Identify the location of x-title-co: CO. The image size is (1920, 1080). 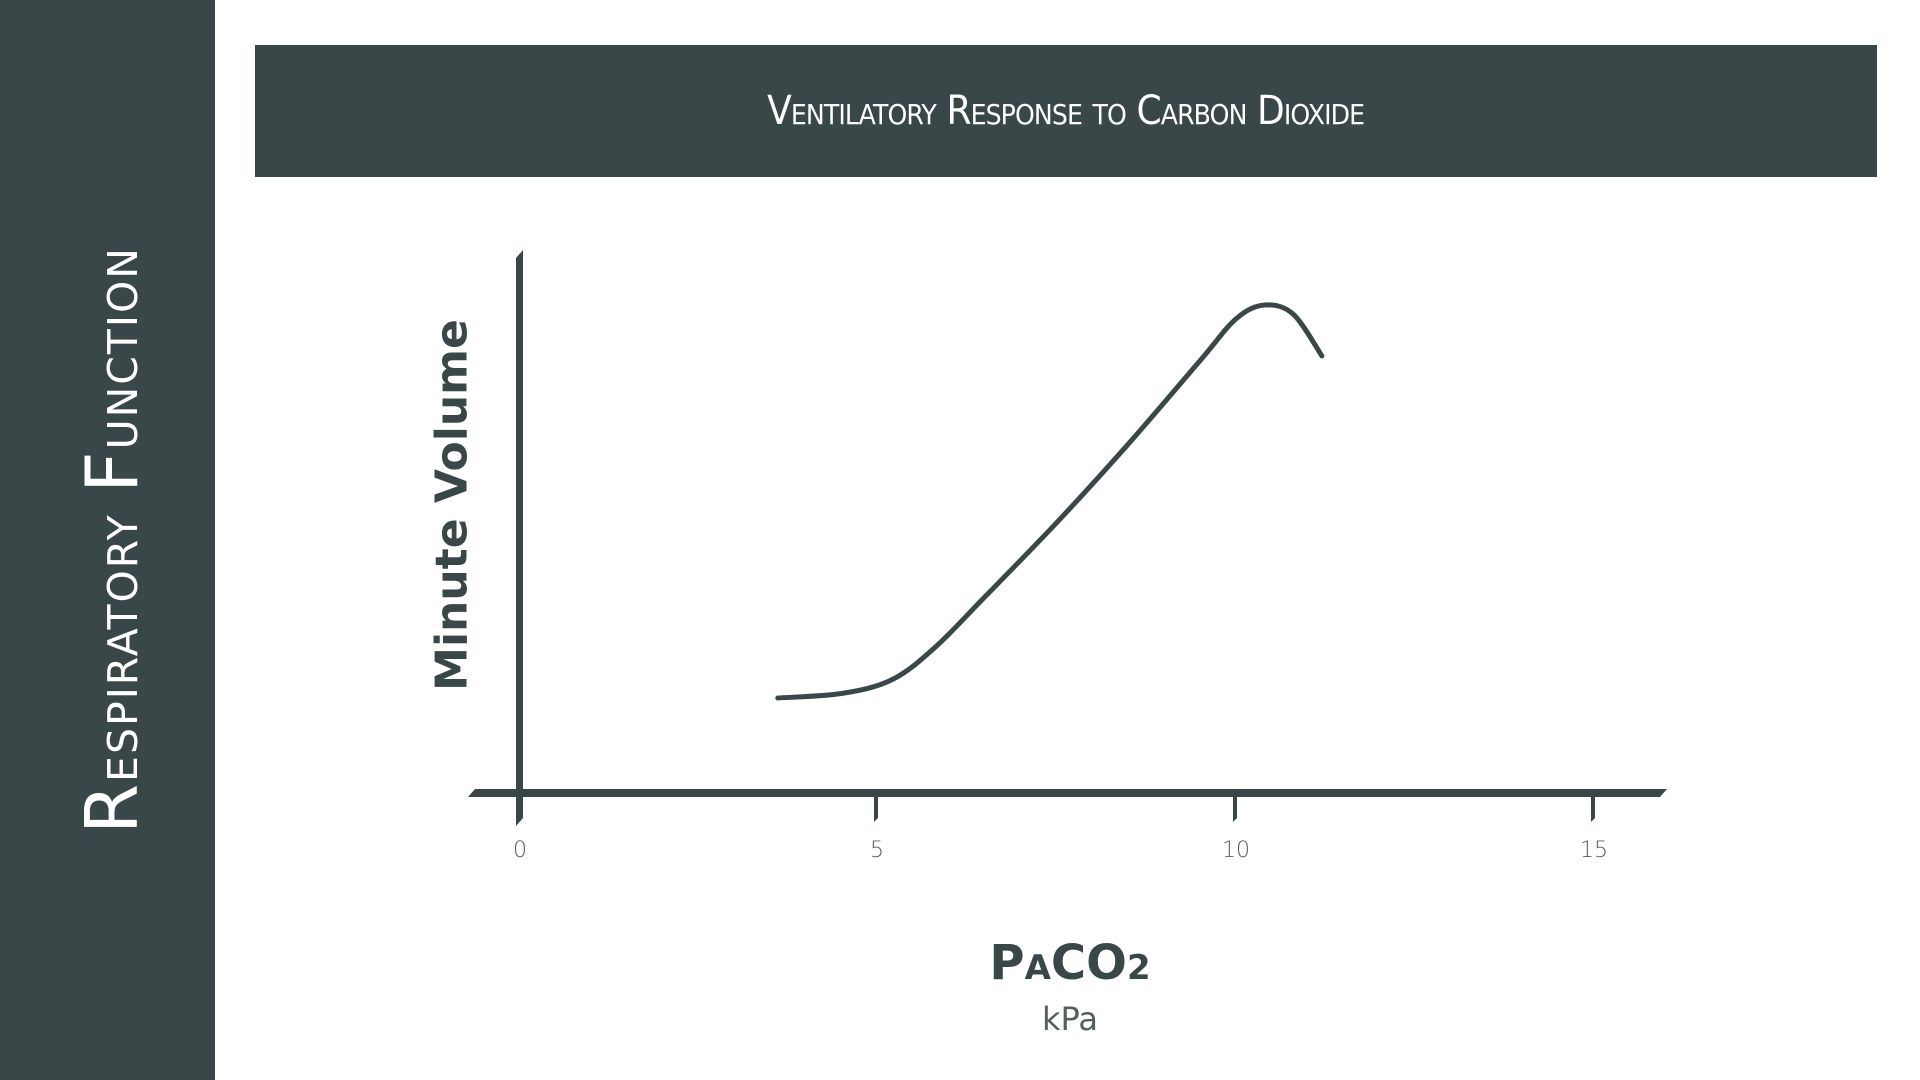
(1088, 963).